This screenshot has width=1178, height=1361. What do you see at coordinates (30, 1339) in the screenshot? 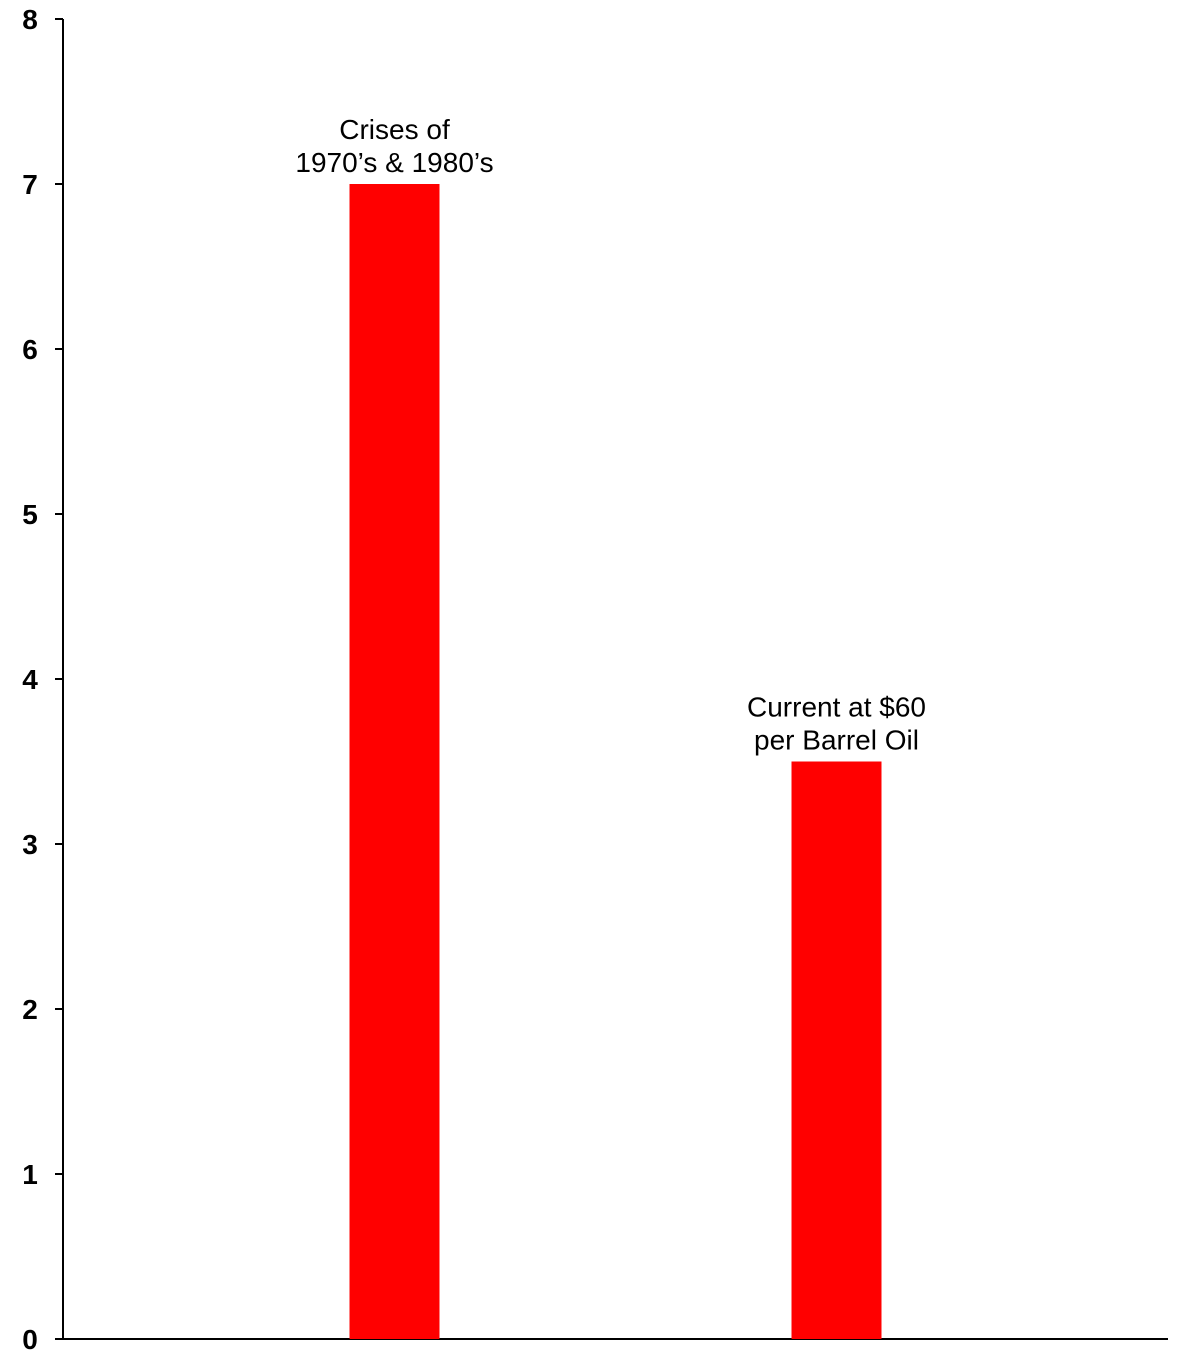
I see `y-tick-label: 0` at bounding box center [30, 1339].